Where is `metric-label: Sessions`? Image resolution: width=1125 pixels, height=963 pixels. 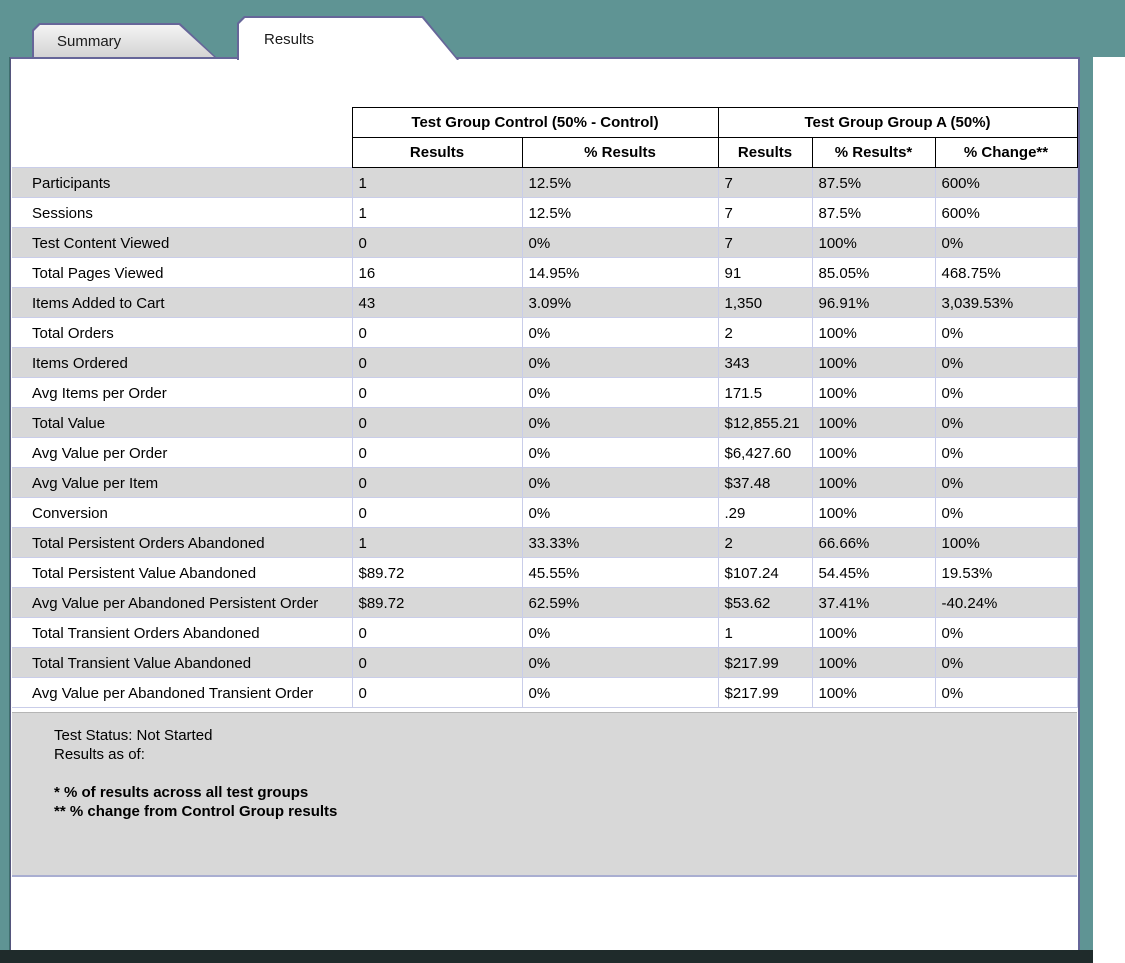 metric-label: Sessions is located at coordinates (182, 212).